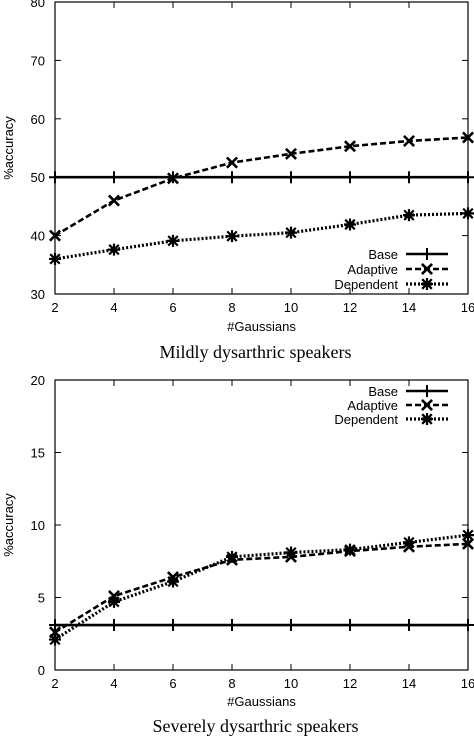  I want to click on y-tick-label: 80, so click(38, 5).